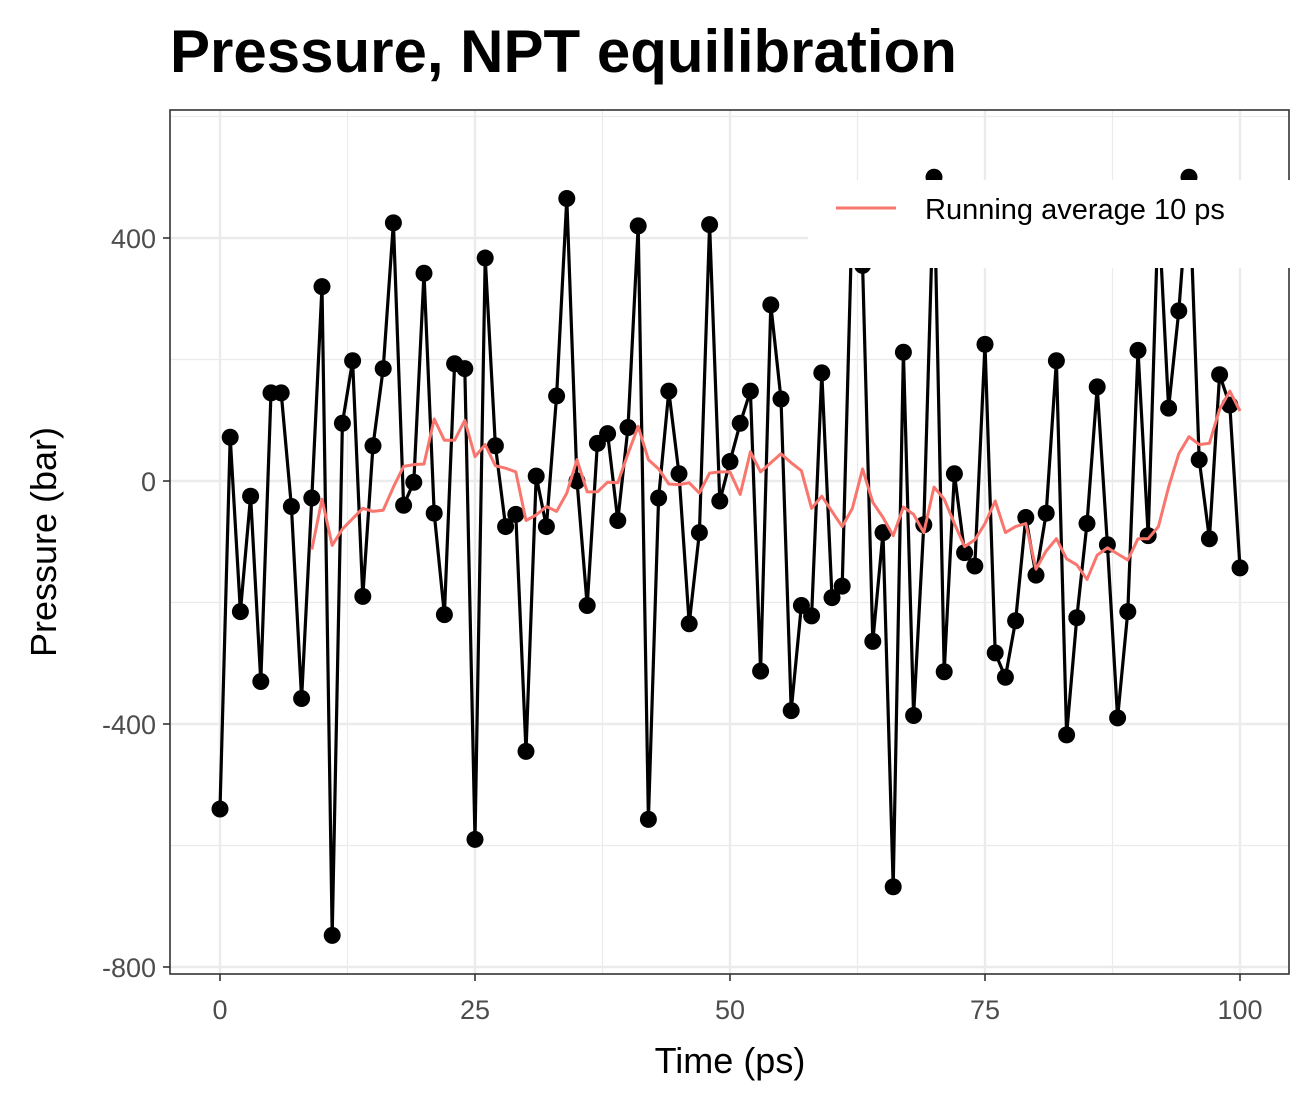 The image size is (1314, 1106). Describe the element at coordinates (1239, 1010) in the screenshot. I see `x-tick-label: 100` at that location.